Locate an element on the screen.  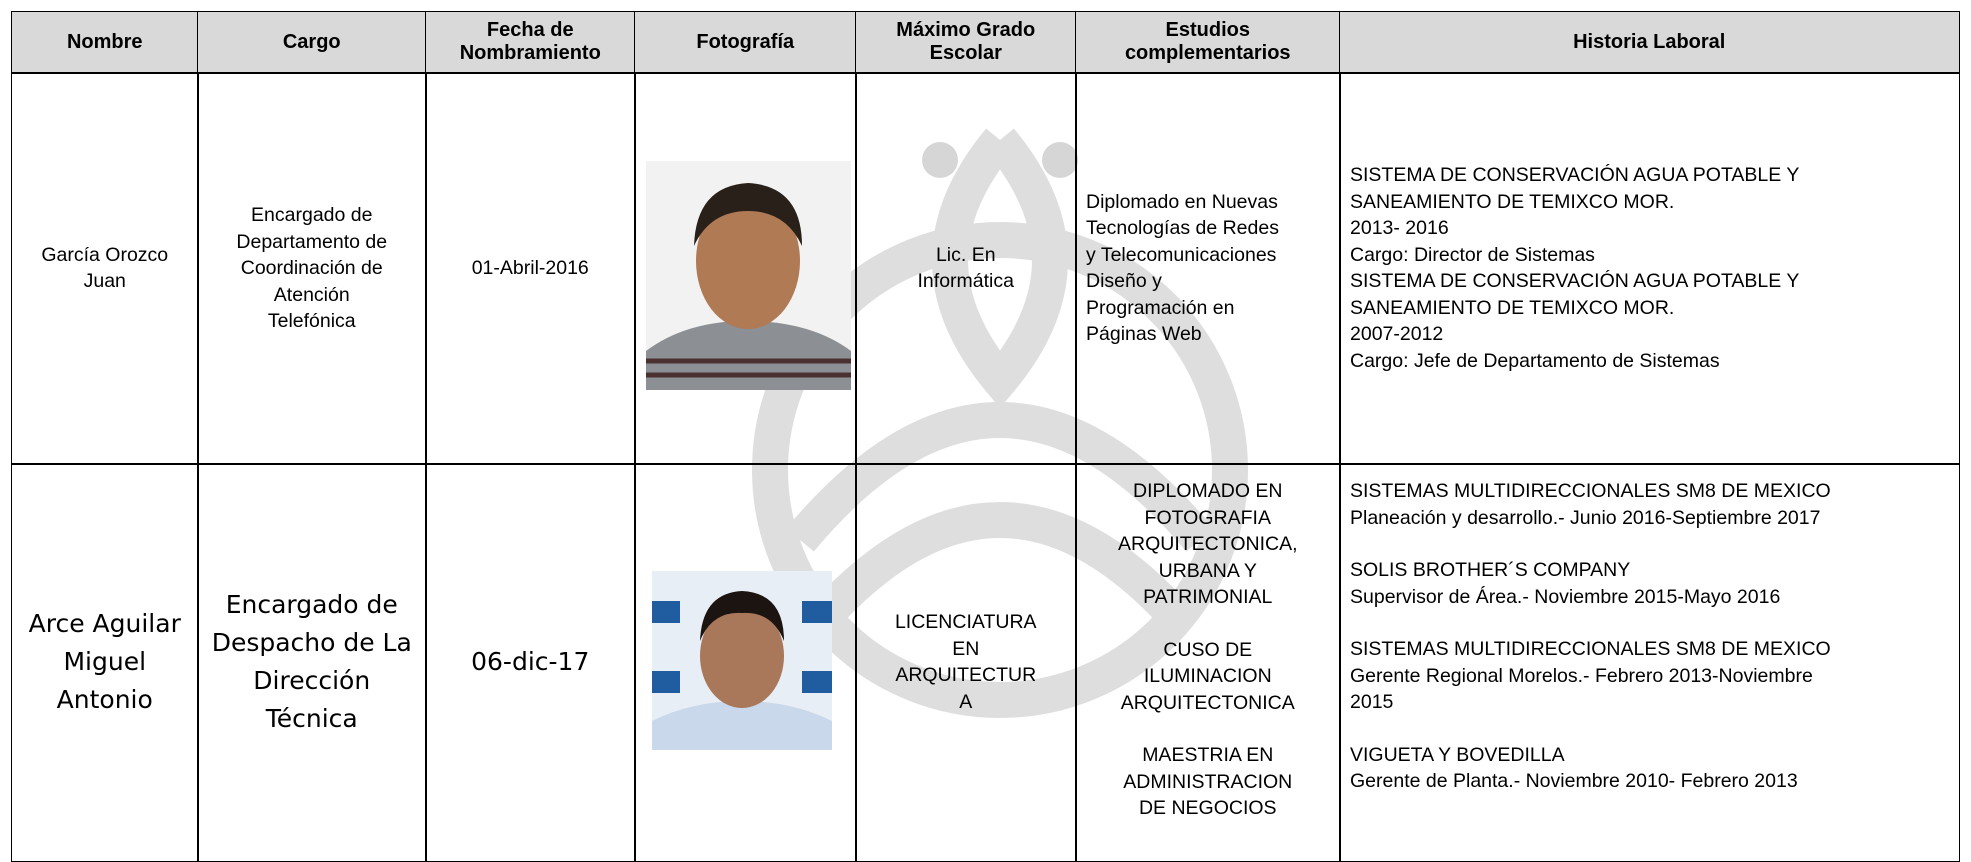
text-line: Historia Laboral is located at coordinates (1649, 41).